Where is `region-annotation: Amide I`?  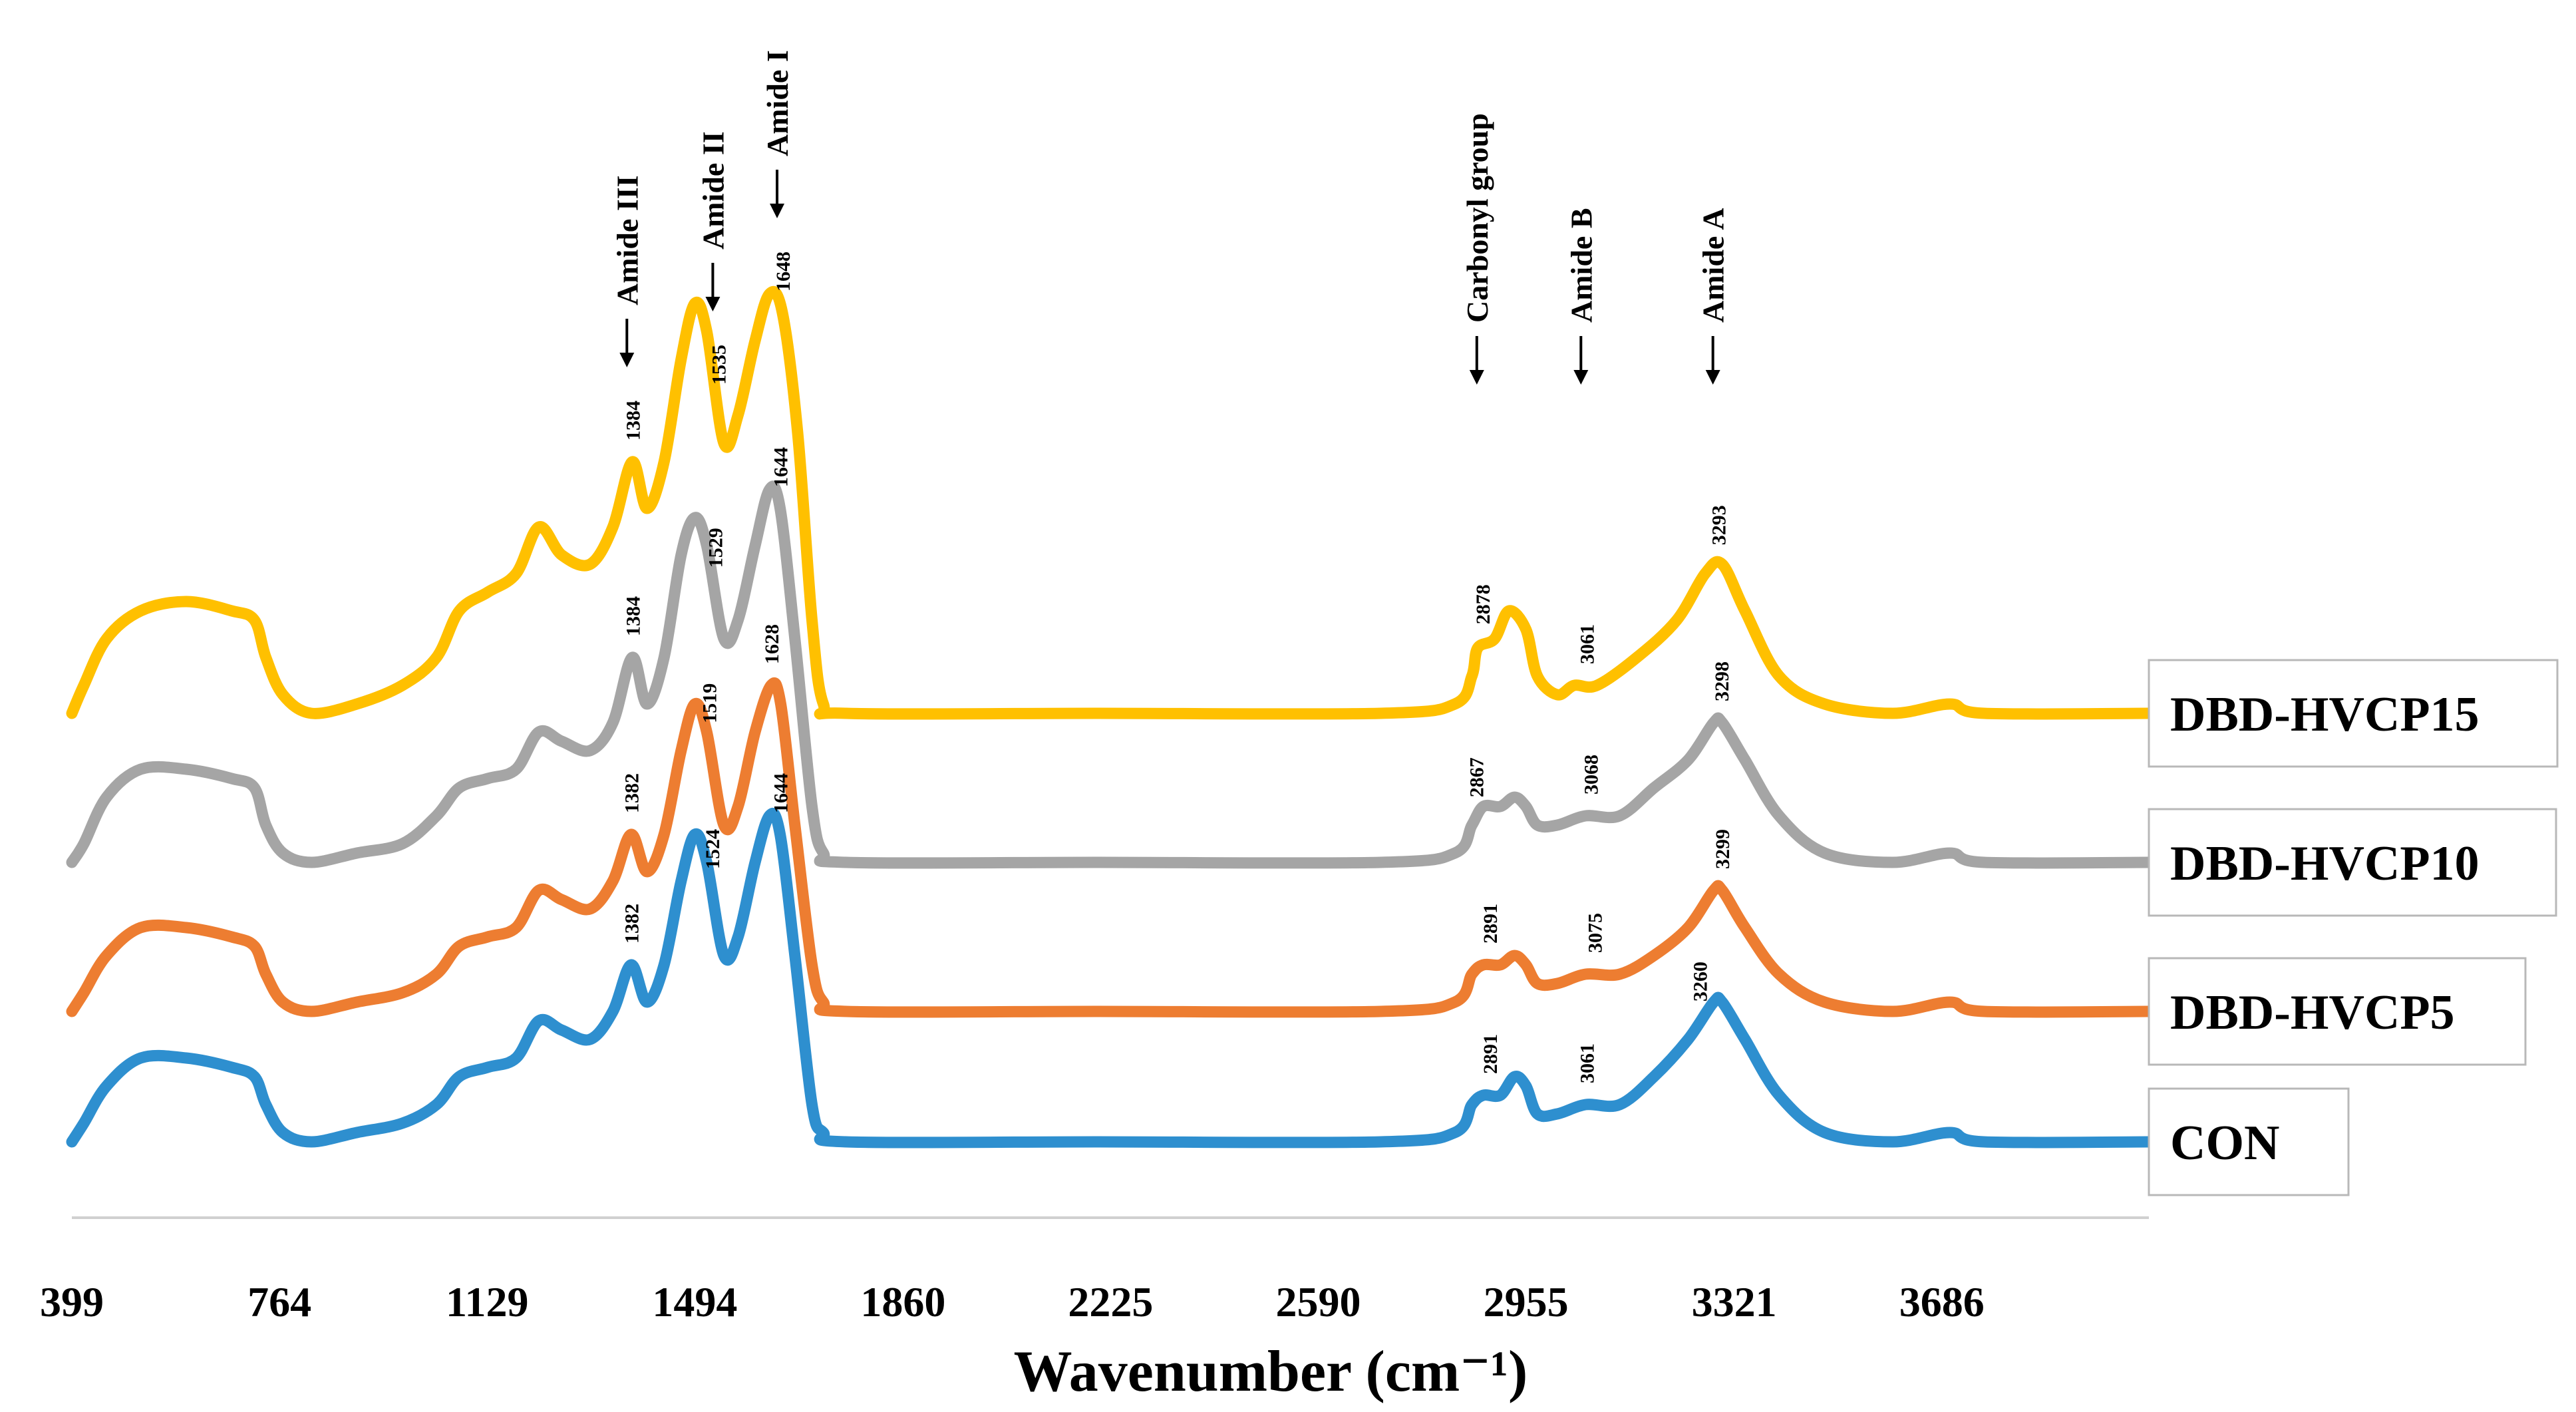 region-annotation: Amide I is located at coordinates (777, 134).